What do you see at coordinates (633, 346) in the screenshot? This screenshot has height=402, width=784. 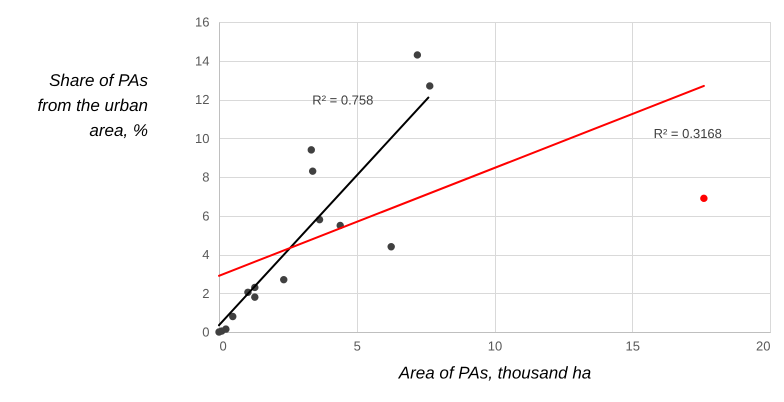 I see `x-tick-label: 15` at bounding box center [633, 346].